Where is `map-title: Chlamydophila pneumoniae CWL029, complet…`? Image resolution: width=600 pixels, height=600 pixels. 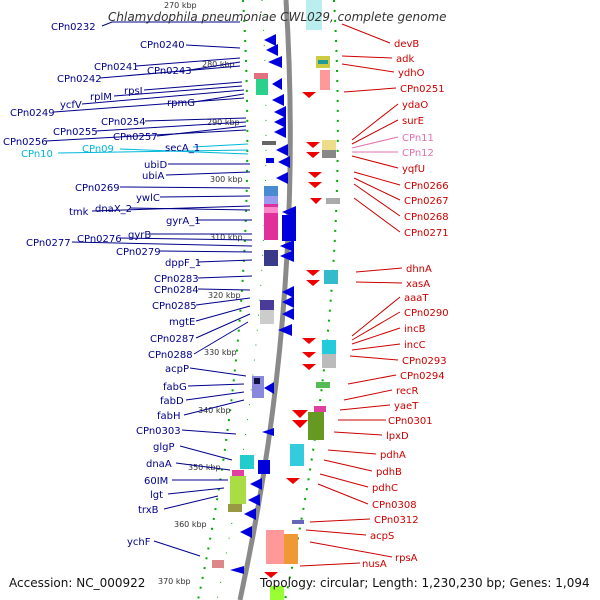
map-title: Chlamydophila pneumoniae CWL029, complet… is located at coordinates (277, 17).